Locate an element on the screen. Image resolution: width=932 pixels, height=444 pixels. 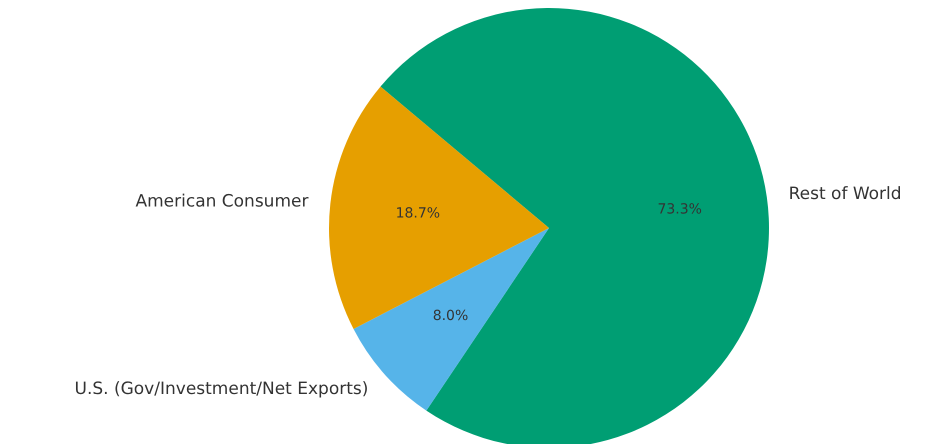
data-label: 73.3% is located at coordinates (679, 209).